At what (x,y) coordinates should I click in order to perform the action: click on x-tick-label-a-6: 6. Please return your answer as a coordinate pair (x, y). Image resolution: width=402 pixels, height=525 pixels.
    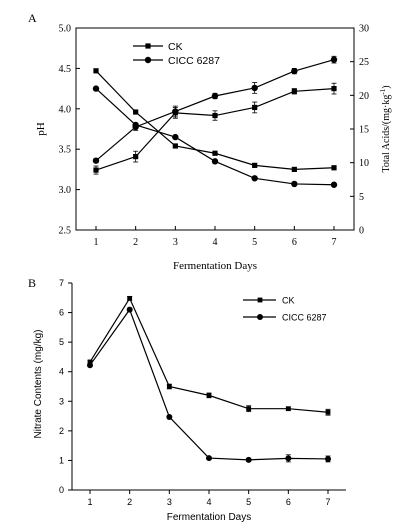
    Looking at the image, I should click on (294, 242).